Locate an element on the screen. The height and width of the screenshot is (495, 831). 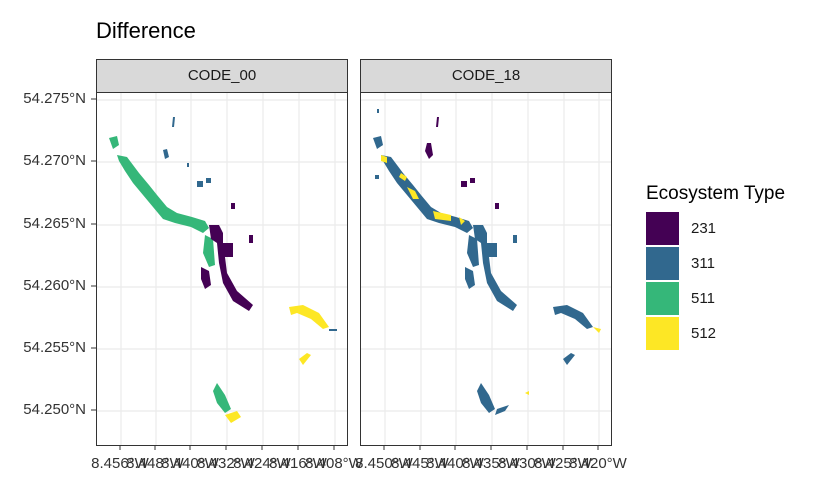
x-tick-label: 8.420°W is located at coordinates (598, 463).